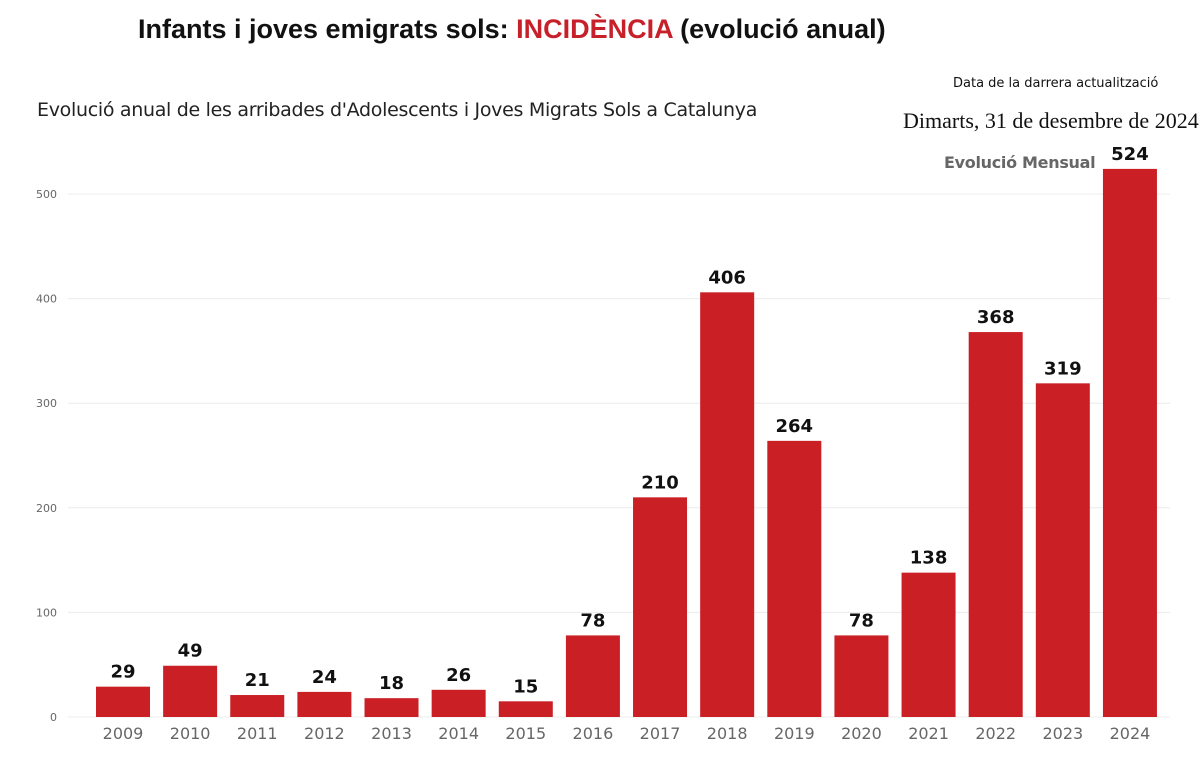 This screenshot has height=773, width=1200. I want to click on data-label: 49, so click(190, 651).